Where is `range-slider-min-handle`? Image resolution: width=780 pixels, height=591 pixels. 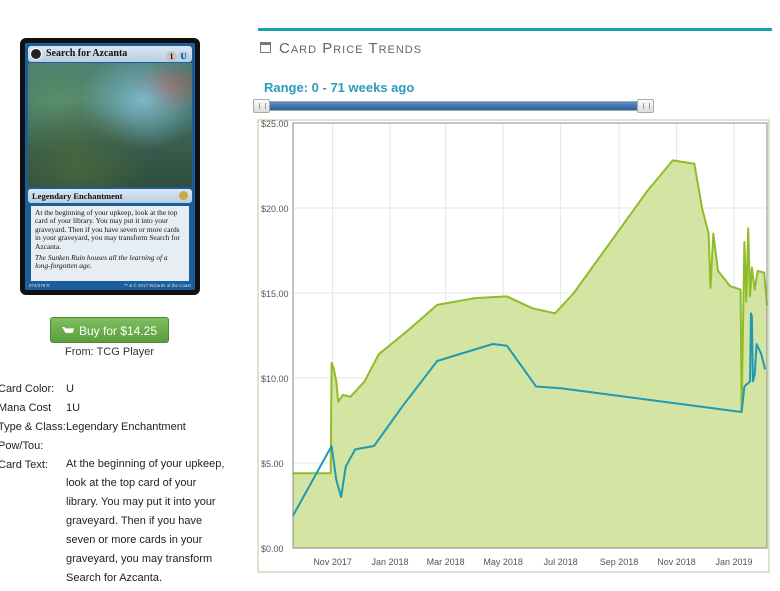
range-slider-min-handle is located at coordinates (261, 106).